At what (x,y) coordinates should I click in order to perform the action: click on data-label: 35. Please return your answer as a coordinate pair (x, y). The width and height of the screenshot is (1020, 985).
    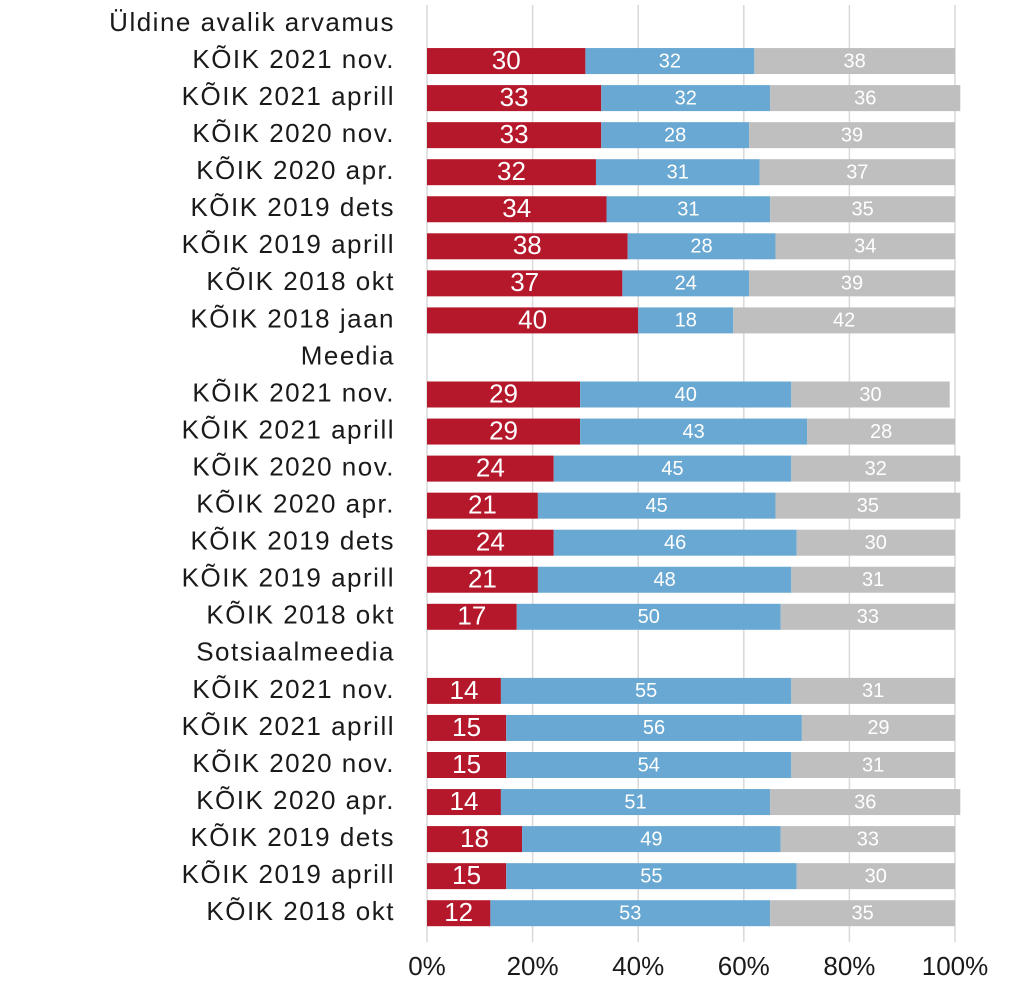
    Looking at the image, I should click on (862, 210).